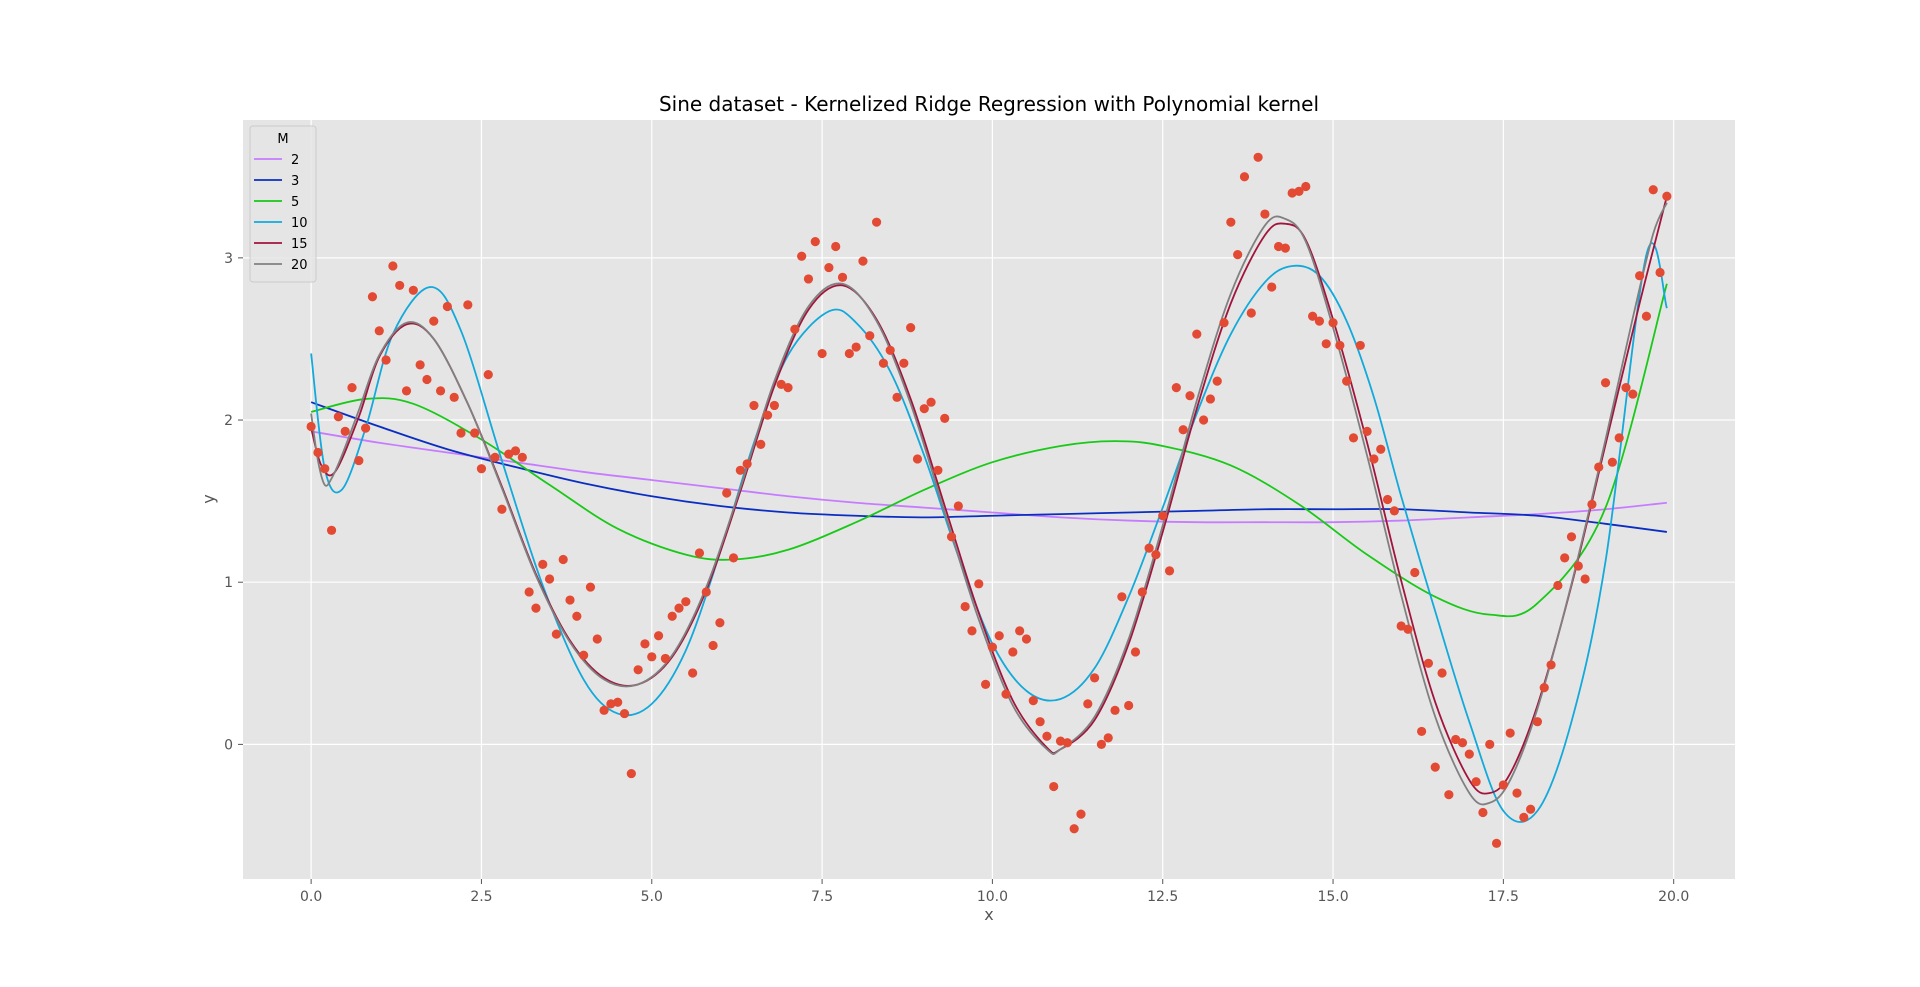 The width and height of the screenshot is (1920, 987). I want to click on legend-label: 2, so click(295, 160).